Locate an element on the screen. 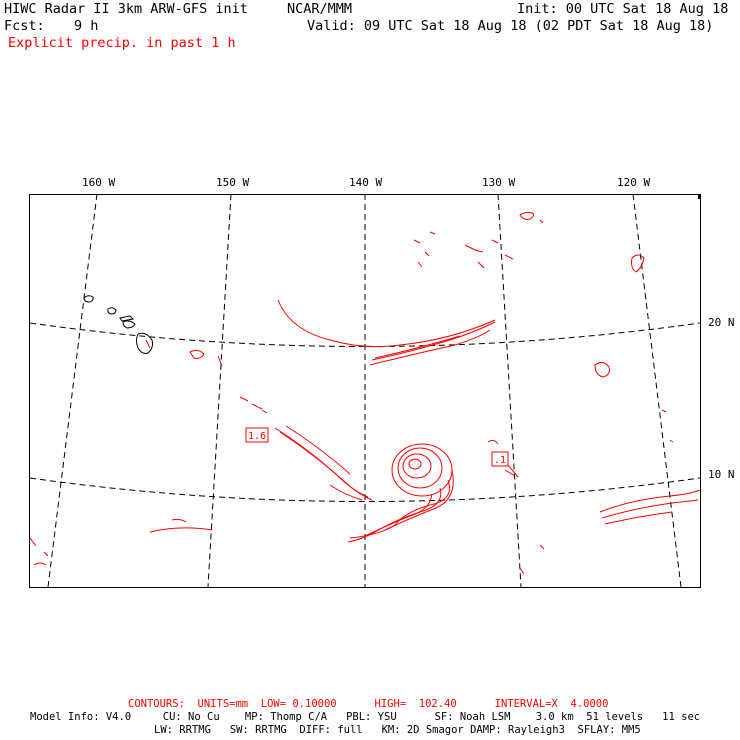  island-molokai is located at coordinates (127, 318).